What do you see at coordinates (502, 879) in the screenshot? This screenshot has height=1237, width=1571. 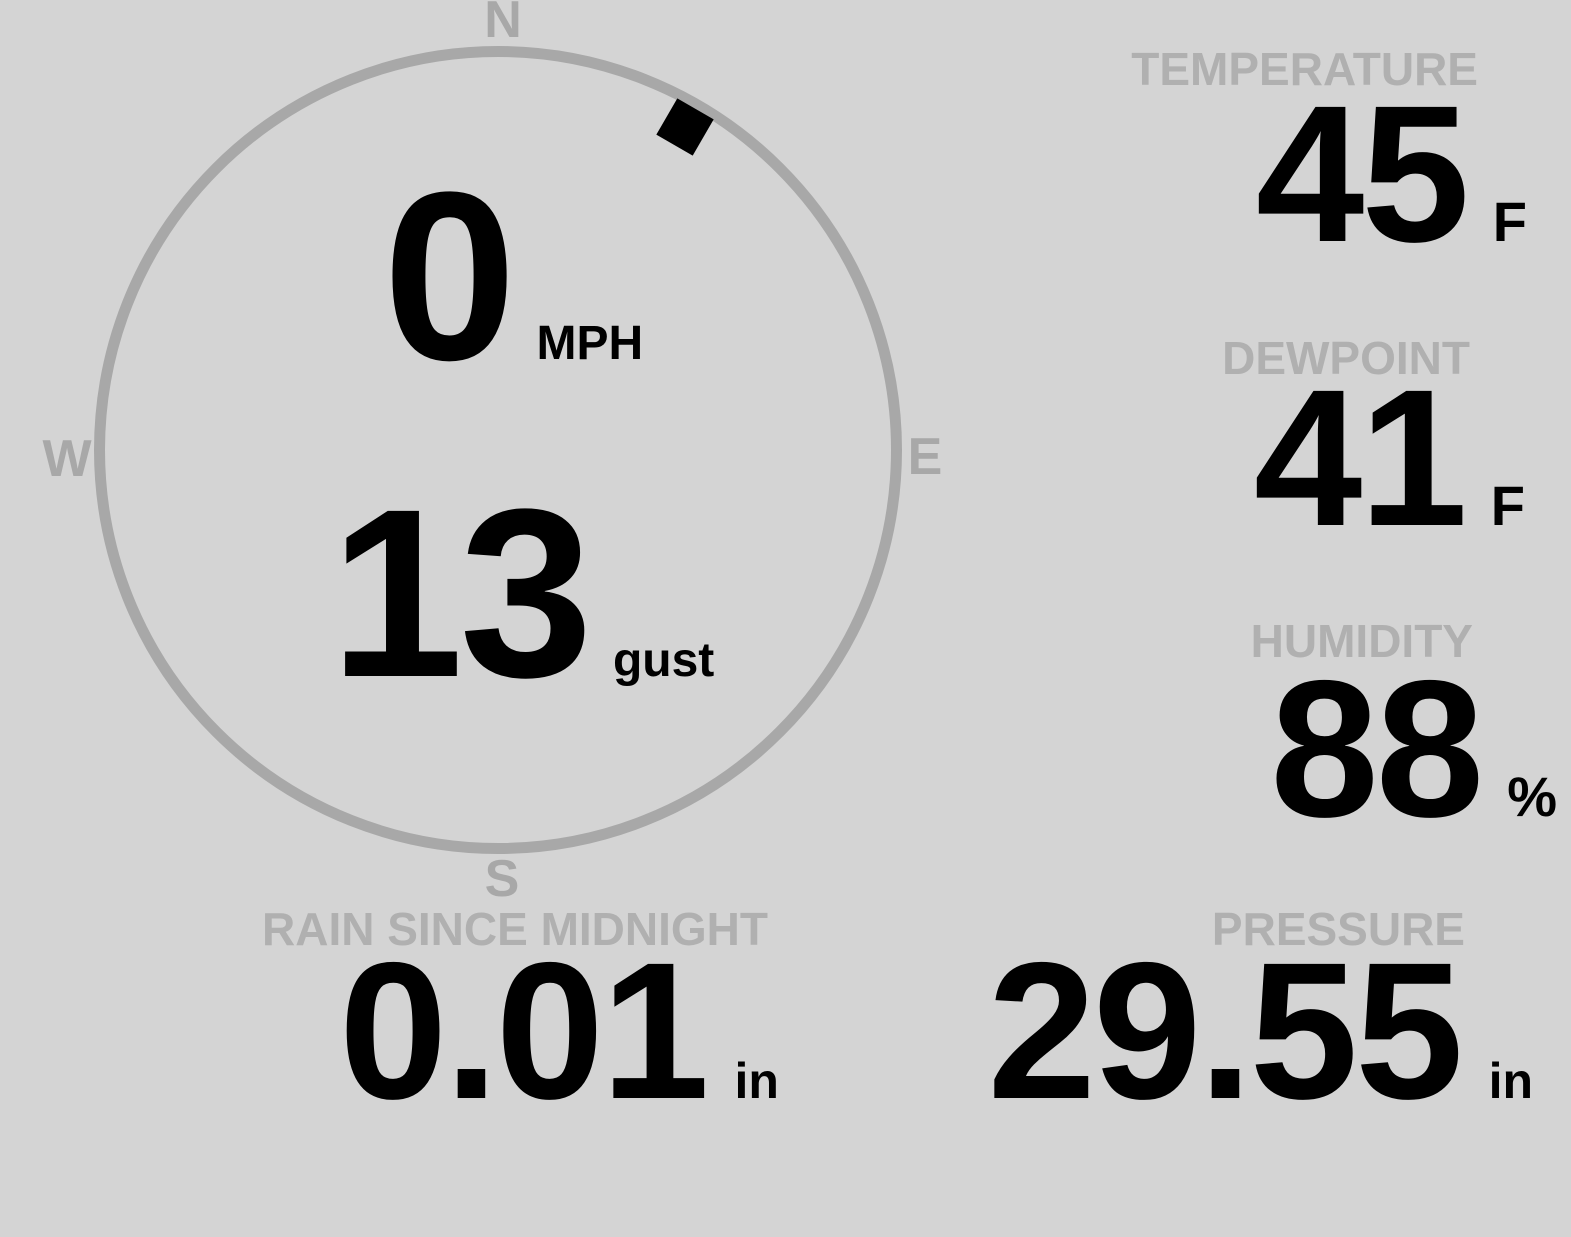 I see `compass-label-south: S` at bounding box center [502, 879].